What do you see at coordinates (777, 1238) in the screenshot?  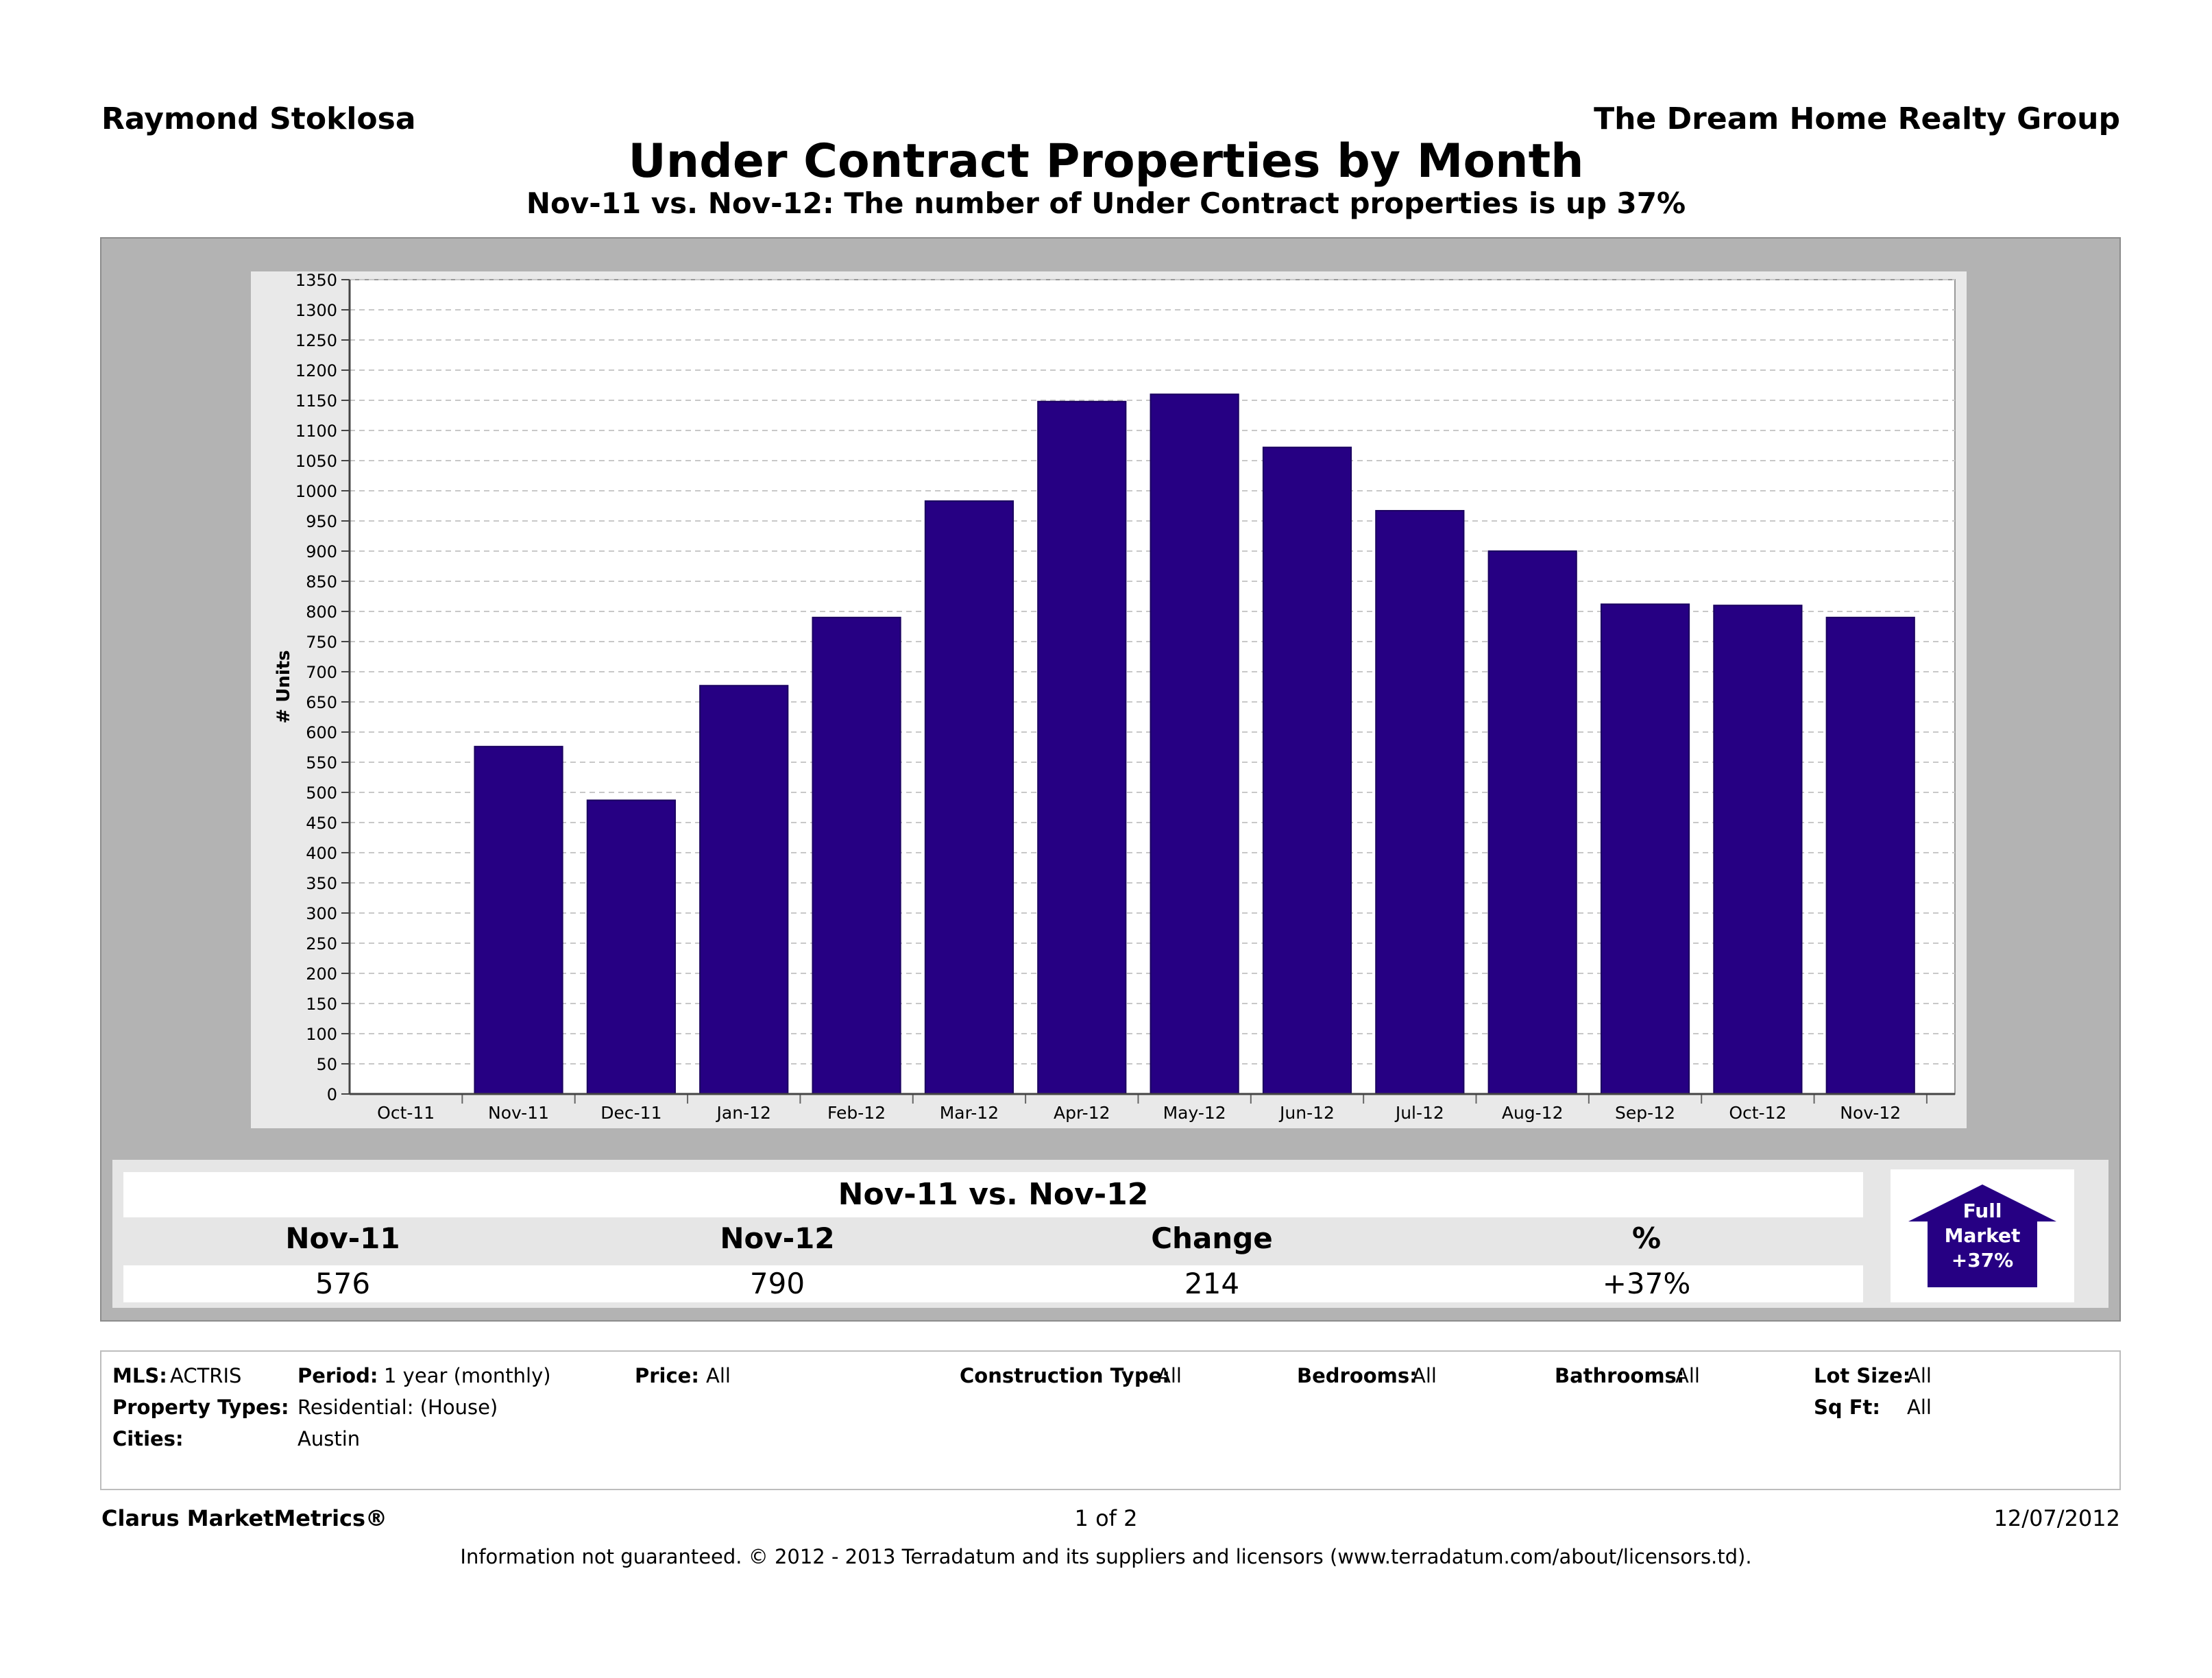 I see `summary-header-nov12: Nov-12` at bounding box center [777, 1238].